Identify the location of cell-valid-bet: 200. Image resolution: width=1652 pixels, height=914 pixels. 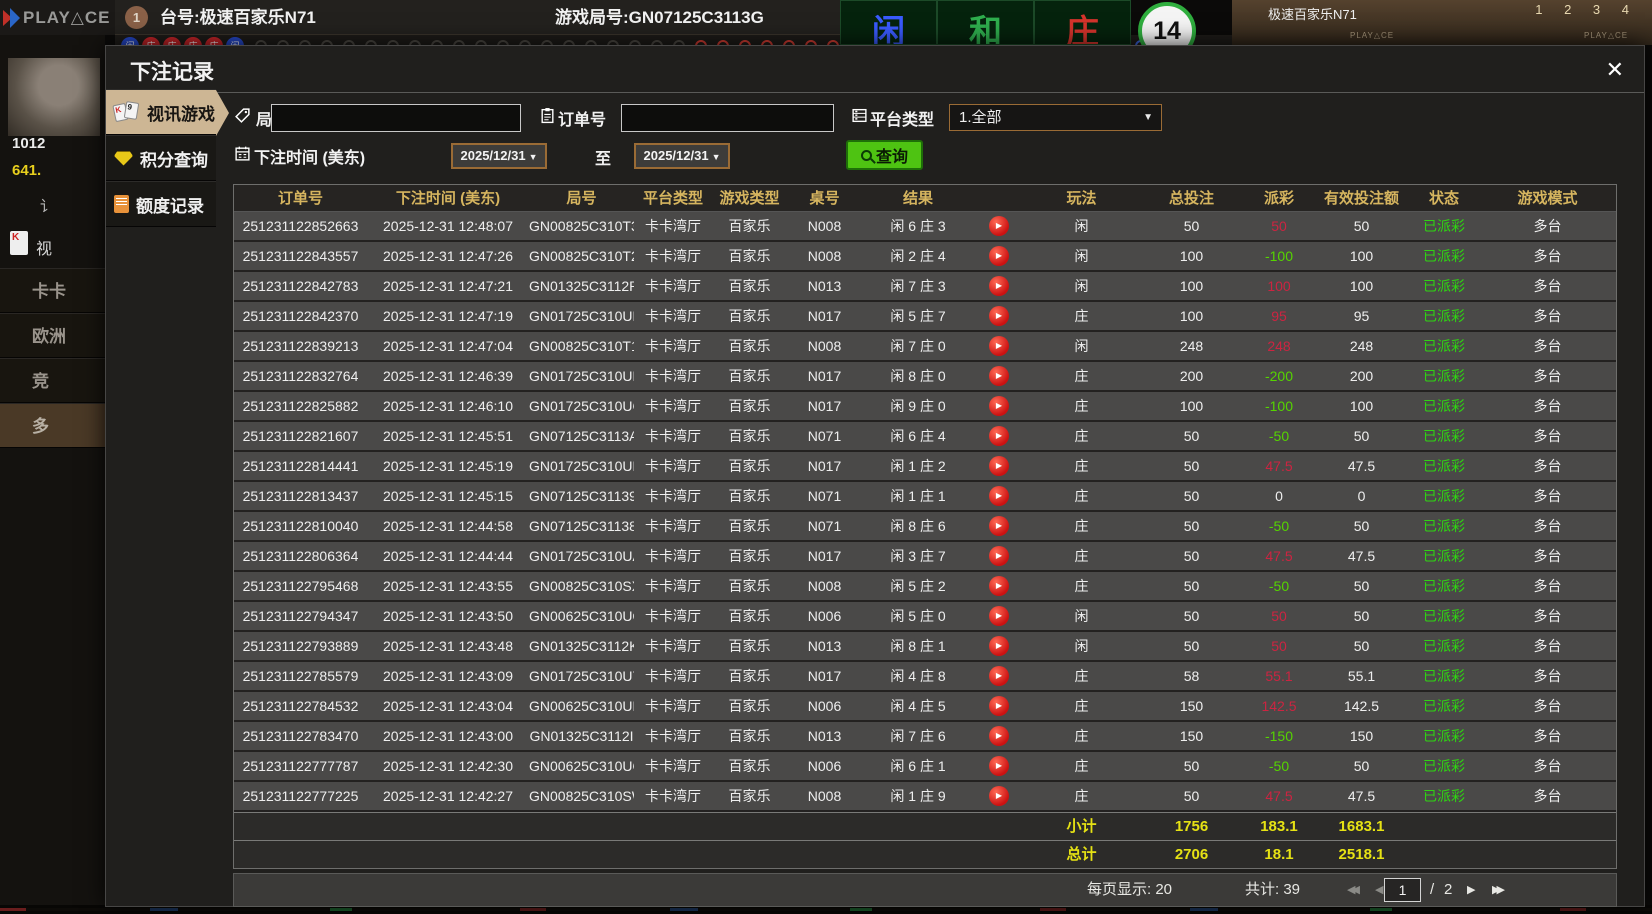
(1361, 376).